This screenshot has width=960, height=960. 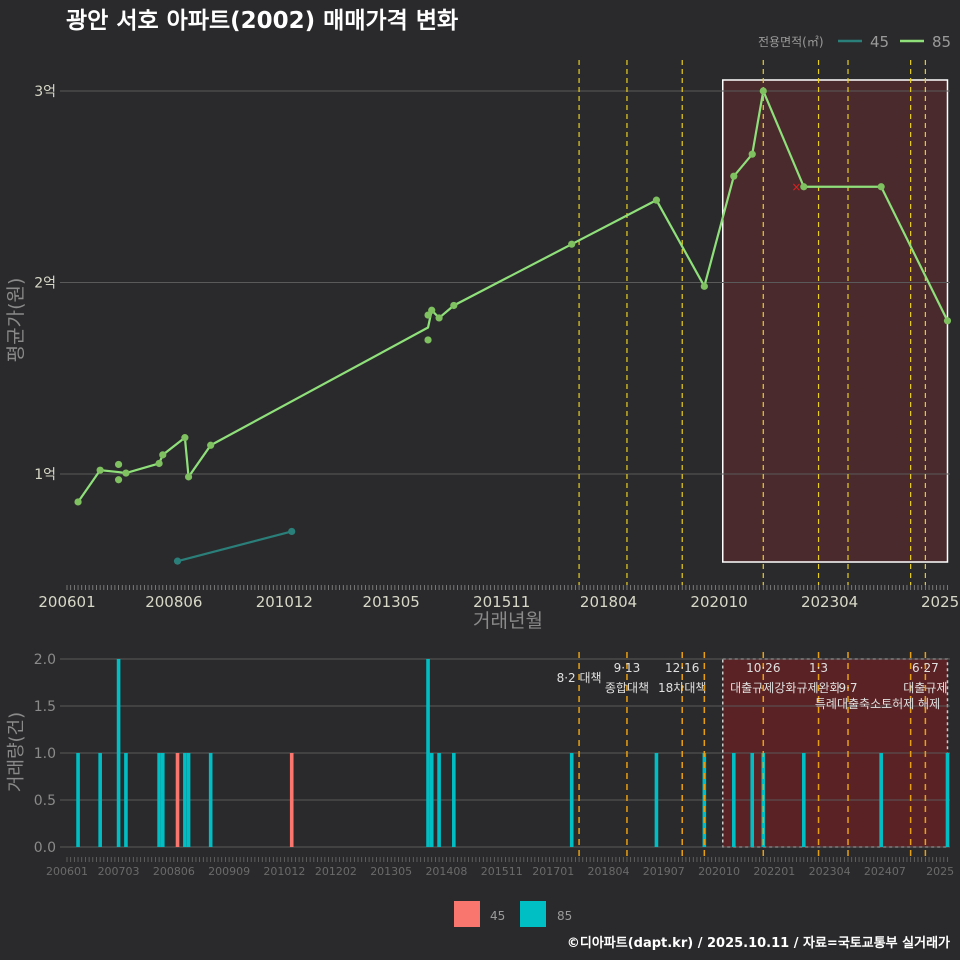 I want to click on policy-name-label: 18차대책, so click(x=682, y=687).